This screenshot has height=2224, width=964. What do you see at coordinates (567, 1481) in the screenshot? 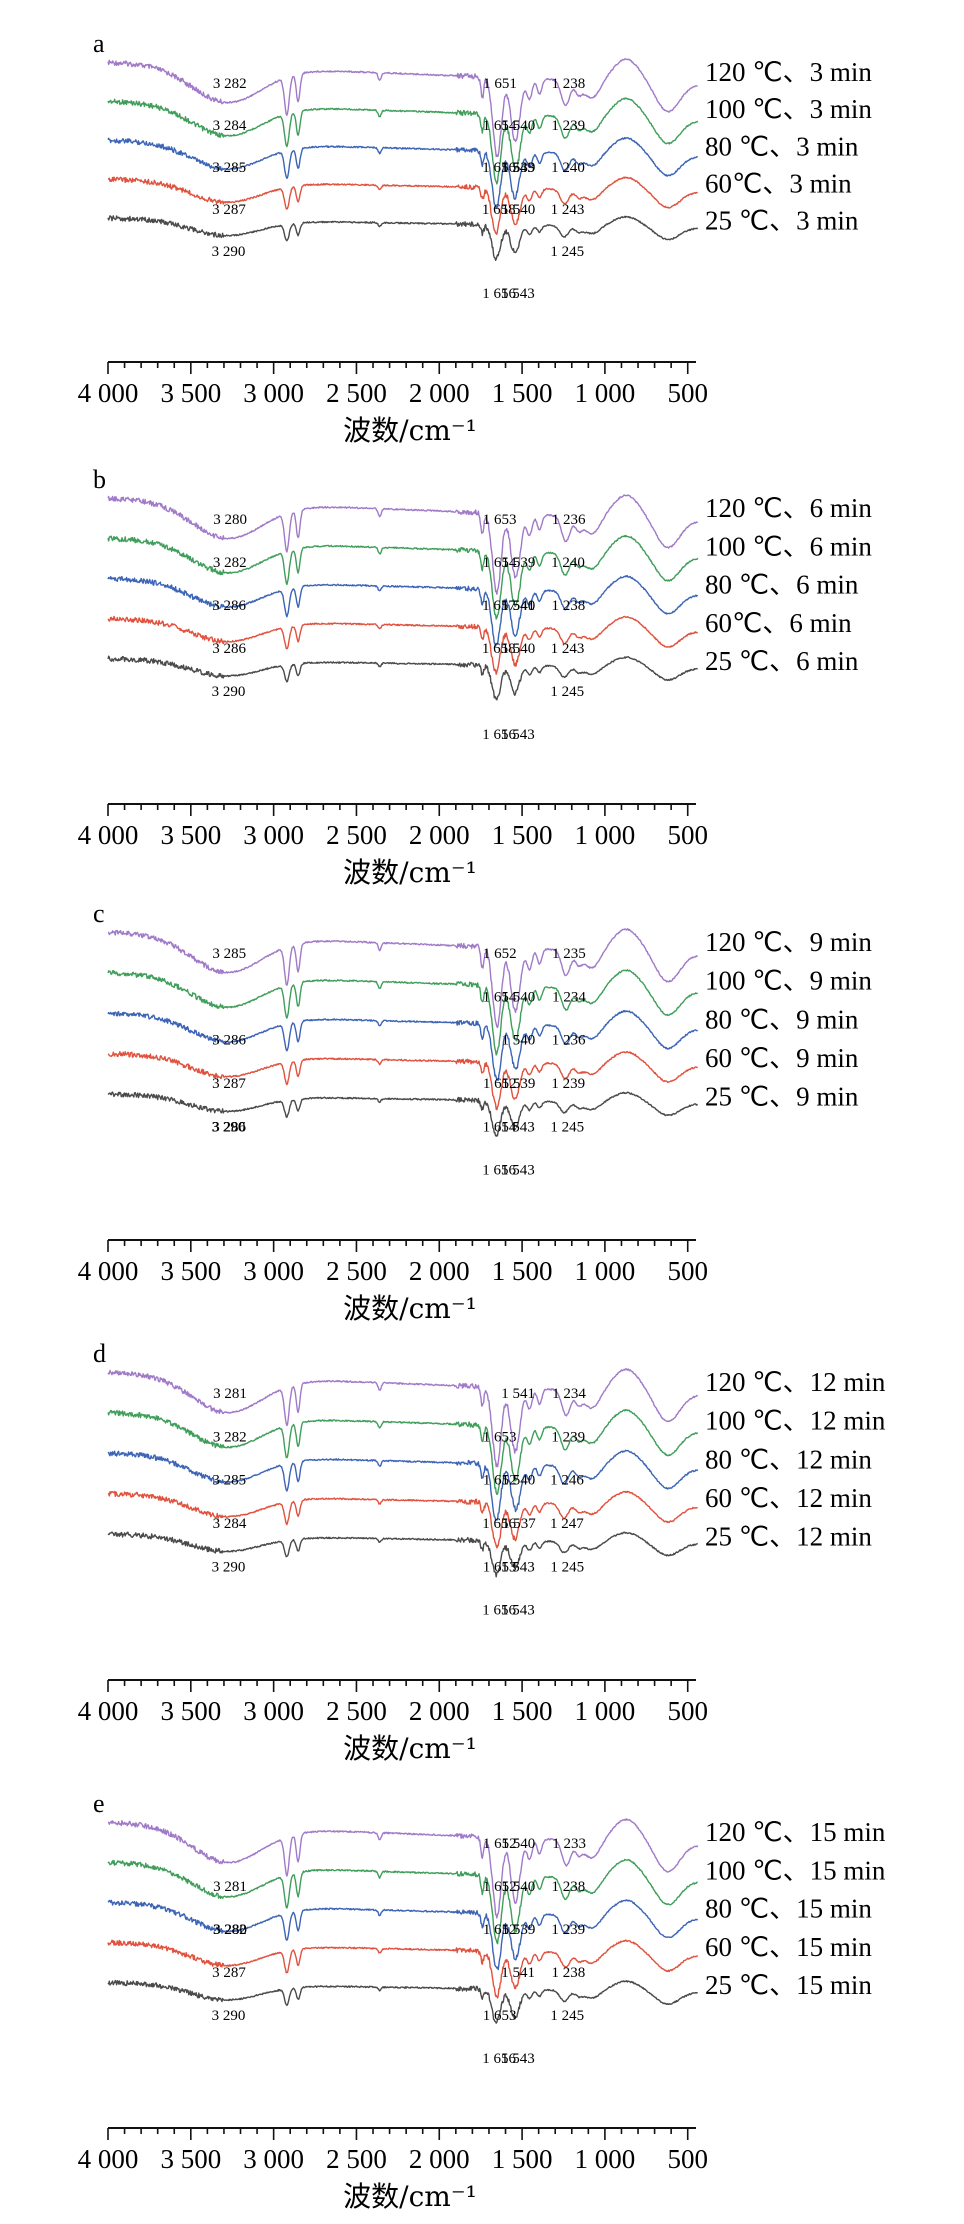
I see `peak-label: 1 246` at bounding box center [567, 1481].